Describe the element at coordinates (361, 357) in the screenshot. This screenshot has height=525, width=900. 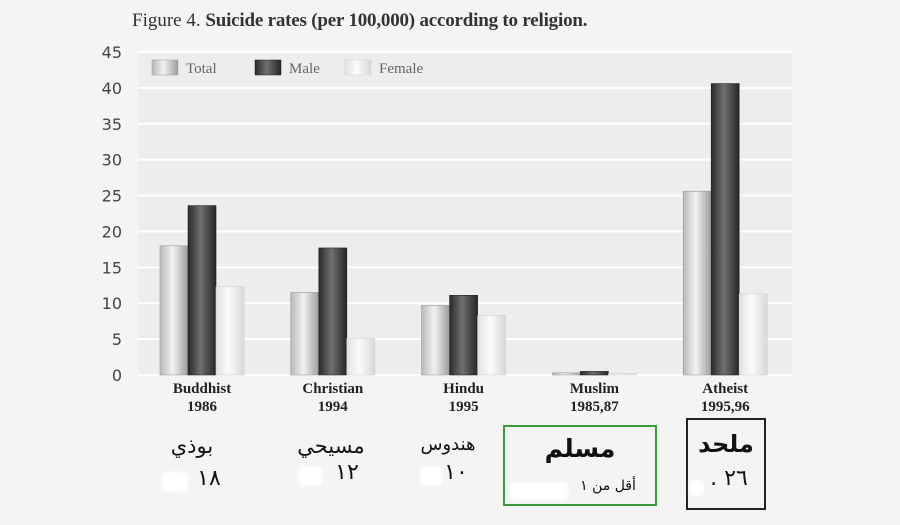
I see `bar-female-christian` at that location.